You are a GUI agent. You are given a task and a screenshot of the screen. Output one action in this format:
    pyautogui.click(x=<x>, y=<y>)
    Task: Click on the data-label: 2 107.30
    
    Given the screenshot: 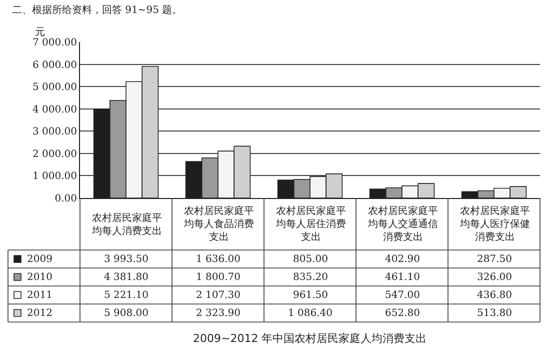 What is the action you would take?
    pyautogui.click(x=218, y=295)
    